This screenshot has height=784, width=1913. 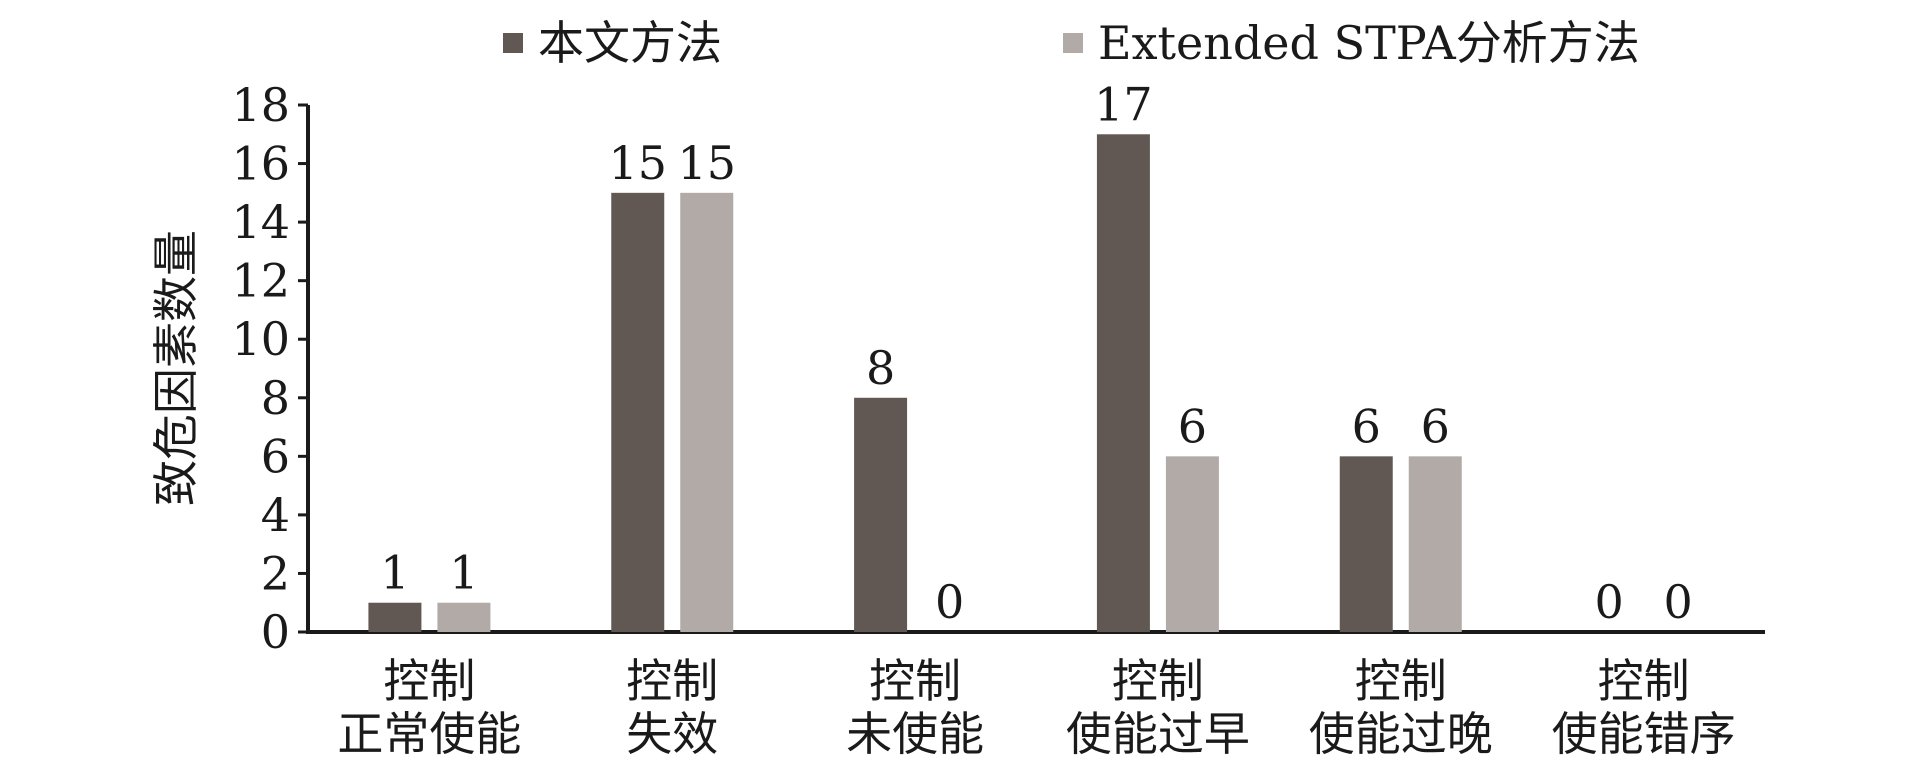 What do you see at coordinates (1123, 104) in the screenshot?
I see `data-label: 17` at bounding box center [1123, 104].